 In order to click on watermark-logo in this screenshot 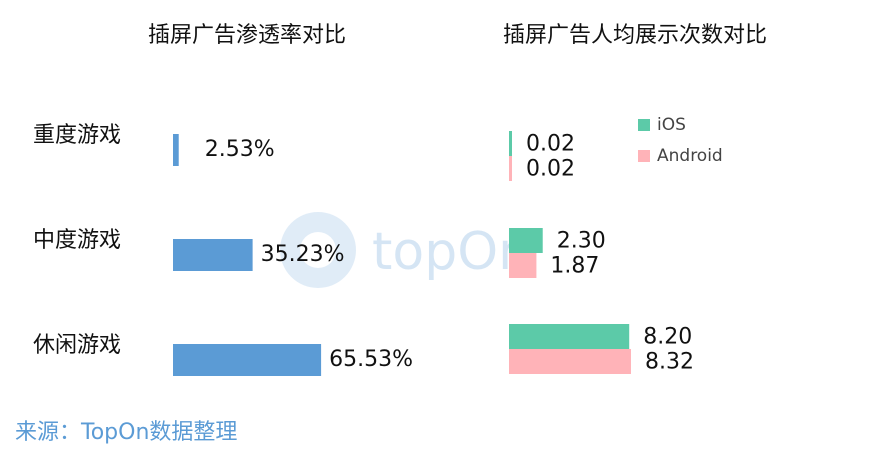, I will do `click(318, 250)`.